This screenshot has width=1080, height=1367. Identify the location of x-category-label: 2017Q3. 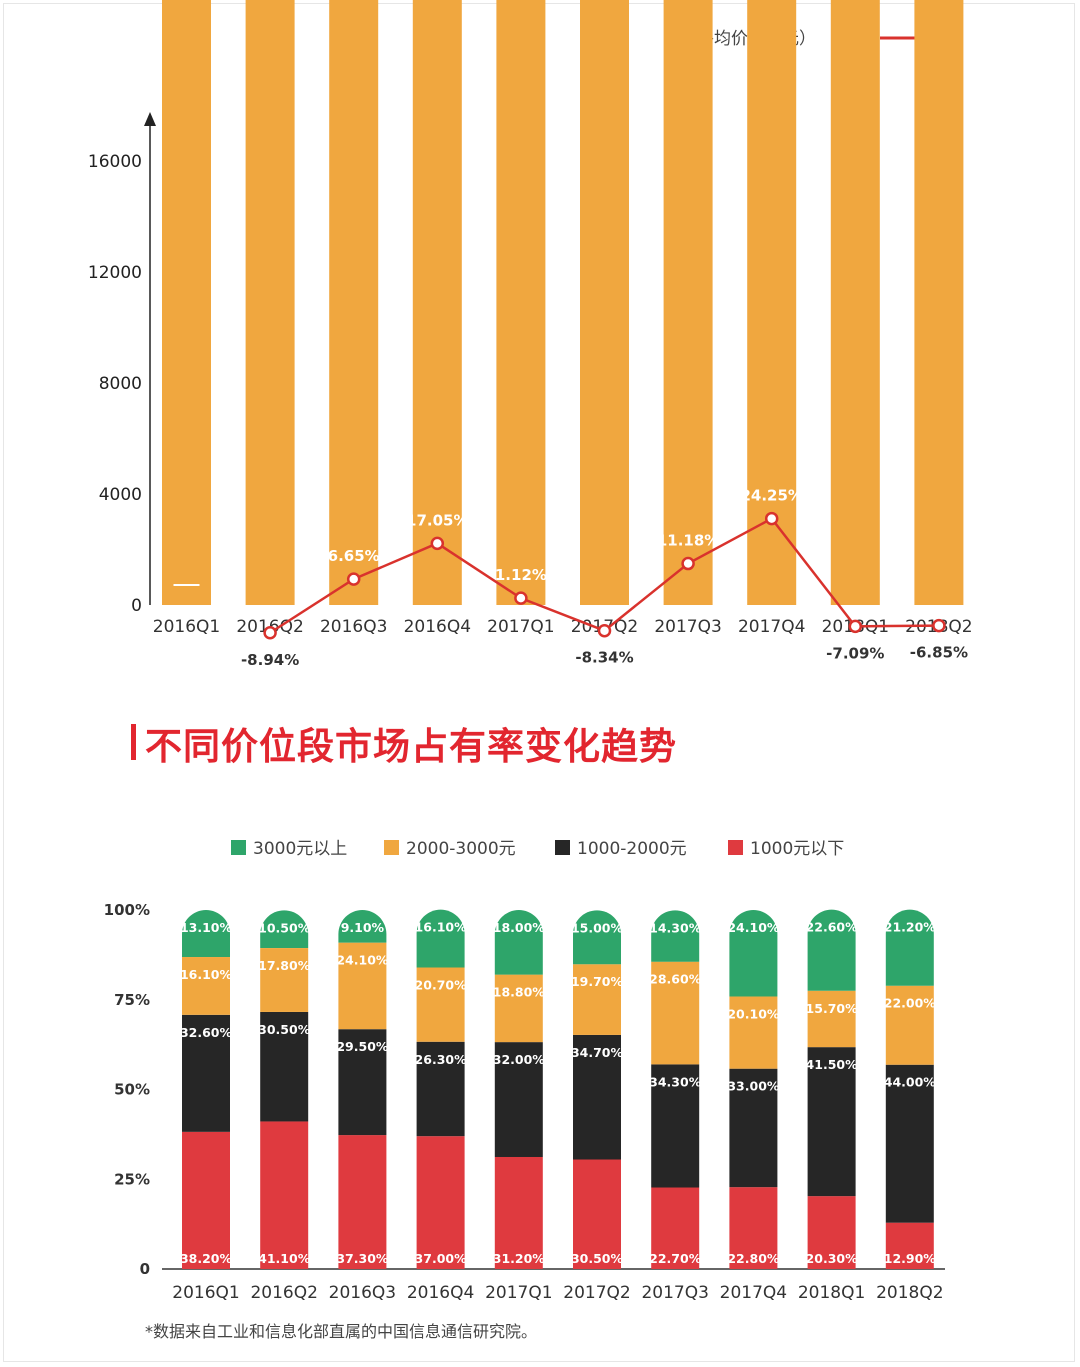
(687, 627).